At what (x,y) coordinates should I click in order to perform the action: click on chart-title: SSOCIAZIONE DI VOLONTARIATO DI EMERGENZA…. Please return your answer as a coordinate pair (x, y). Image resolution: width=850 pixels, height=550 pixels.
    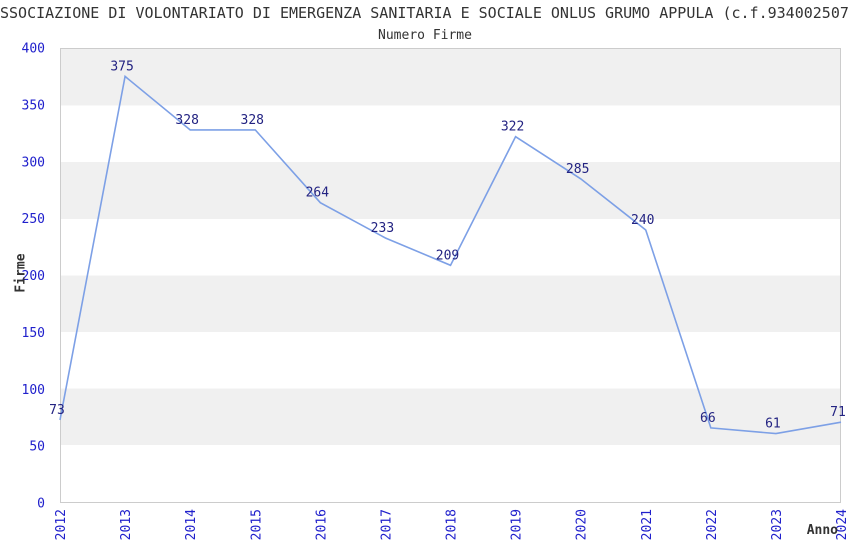
    Looking at the image, I should click on (425, 13).